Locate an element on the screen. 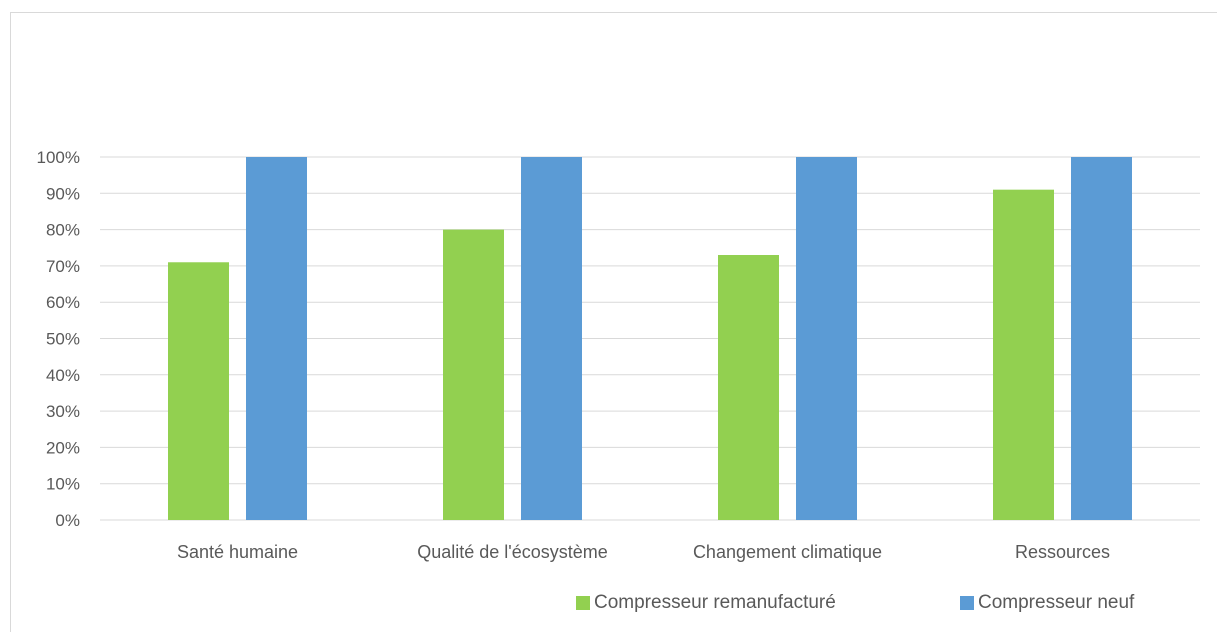 The image size is (1217, 632). legend-swatch-green is located at coordinates (583, 603).